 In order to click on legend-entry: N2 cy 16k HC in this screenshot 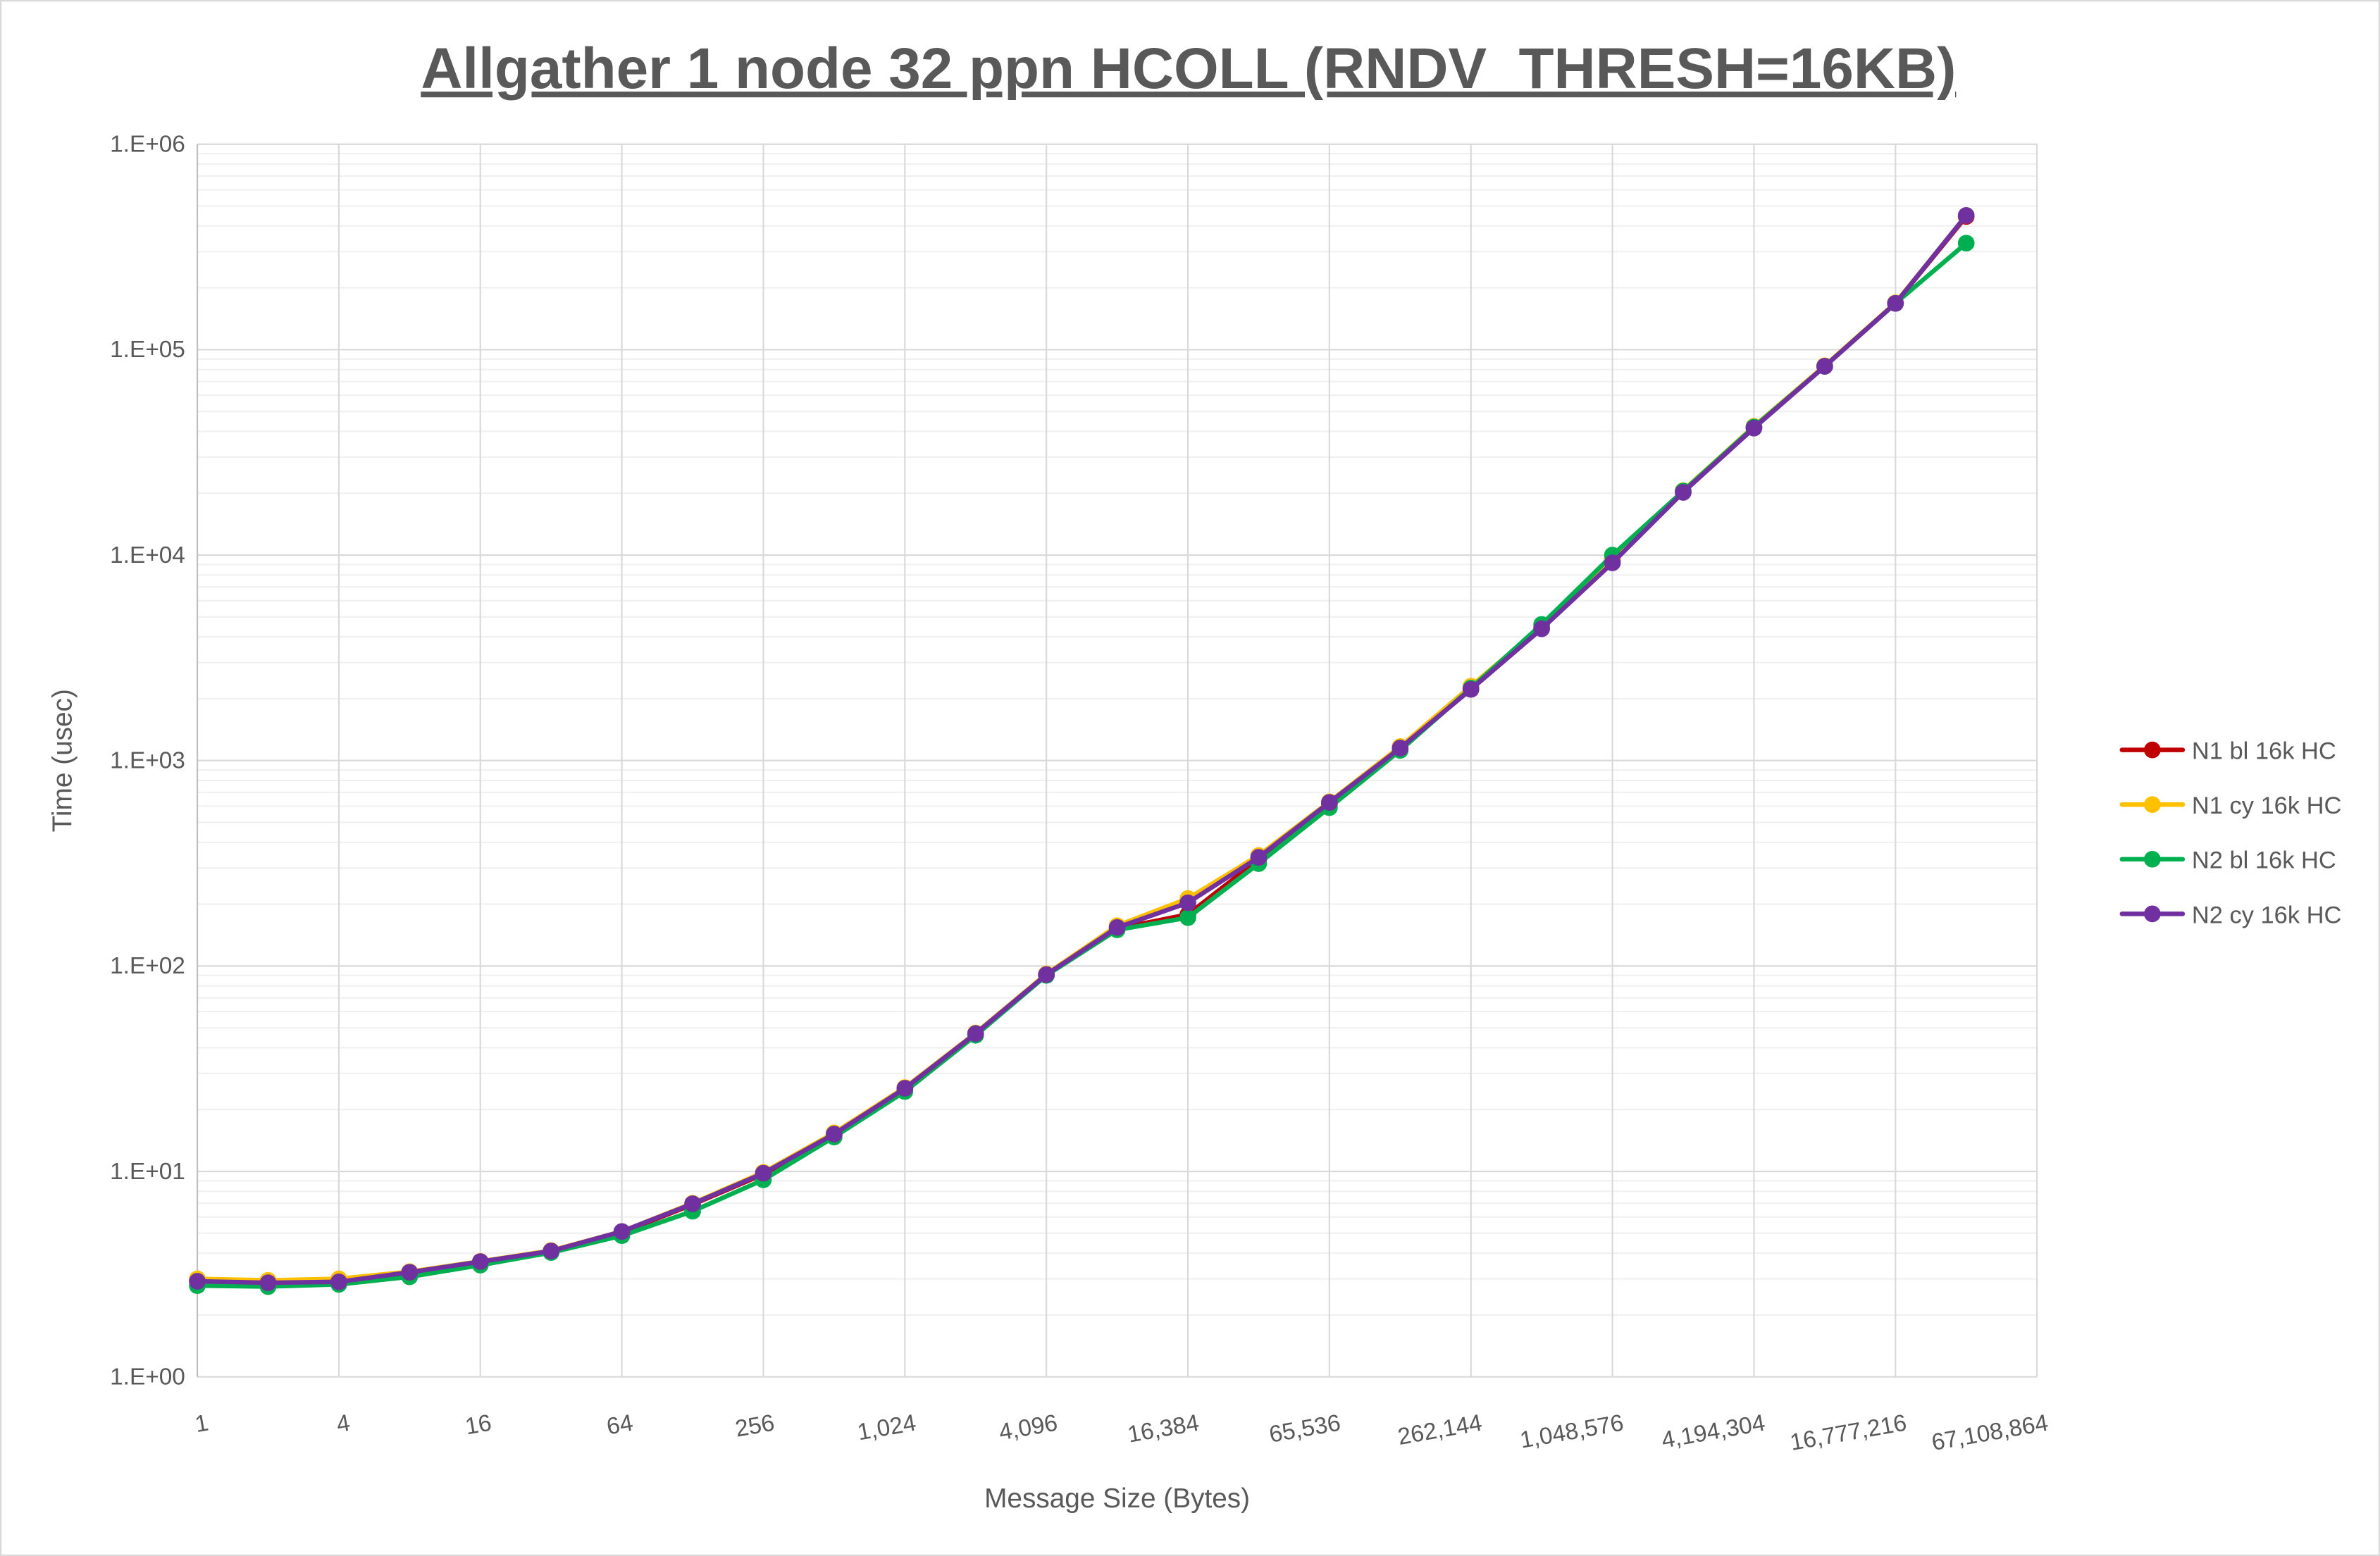, I will do `click(2230, 915)`.